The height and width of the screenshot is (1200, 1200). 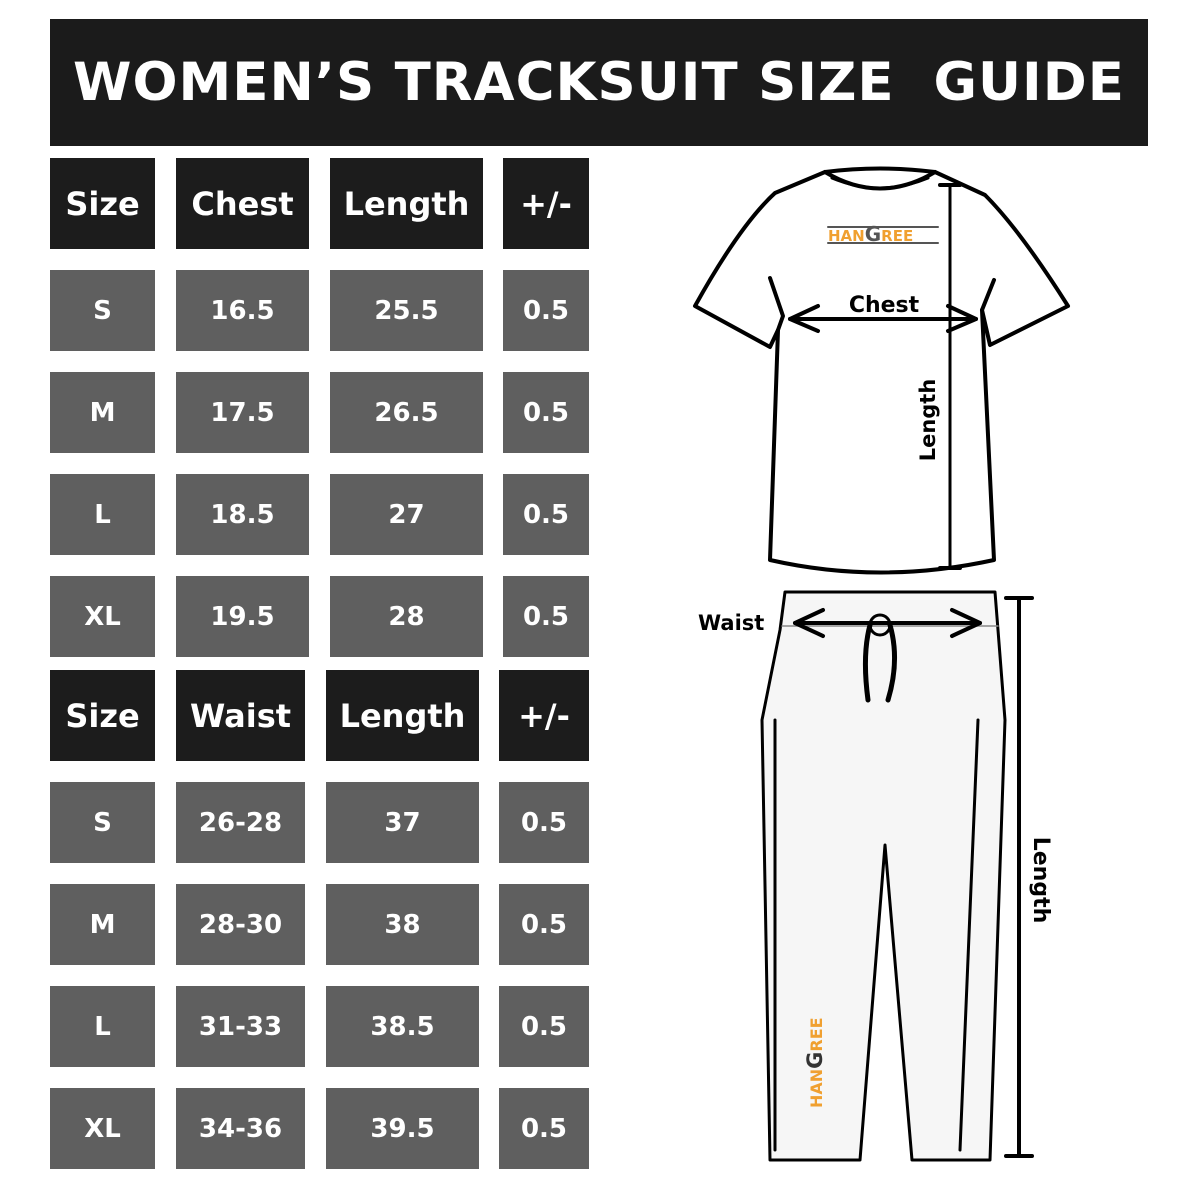 I want to click on table-cell: 28-30, so click(x=240, y=924).